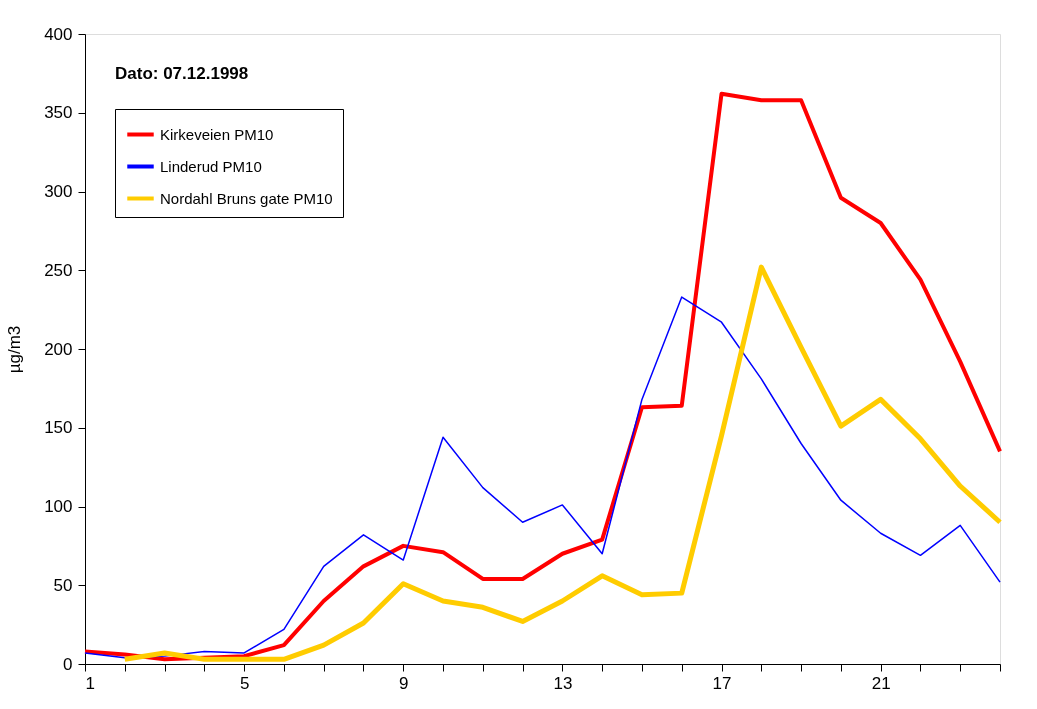  I want to click on y-tick-label: 400, so click(58, 34).